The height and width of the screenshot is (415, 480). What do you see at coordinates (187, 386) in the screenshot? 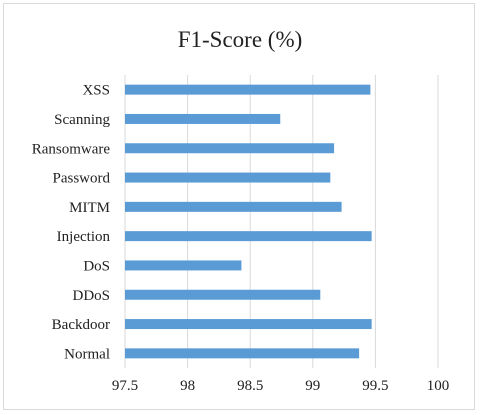
I see `x-tick-label: 98` at bounding box center [187, 386].